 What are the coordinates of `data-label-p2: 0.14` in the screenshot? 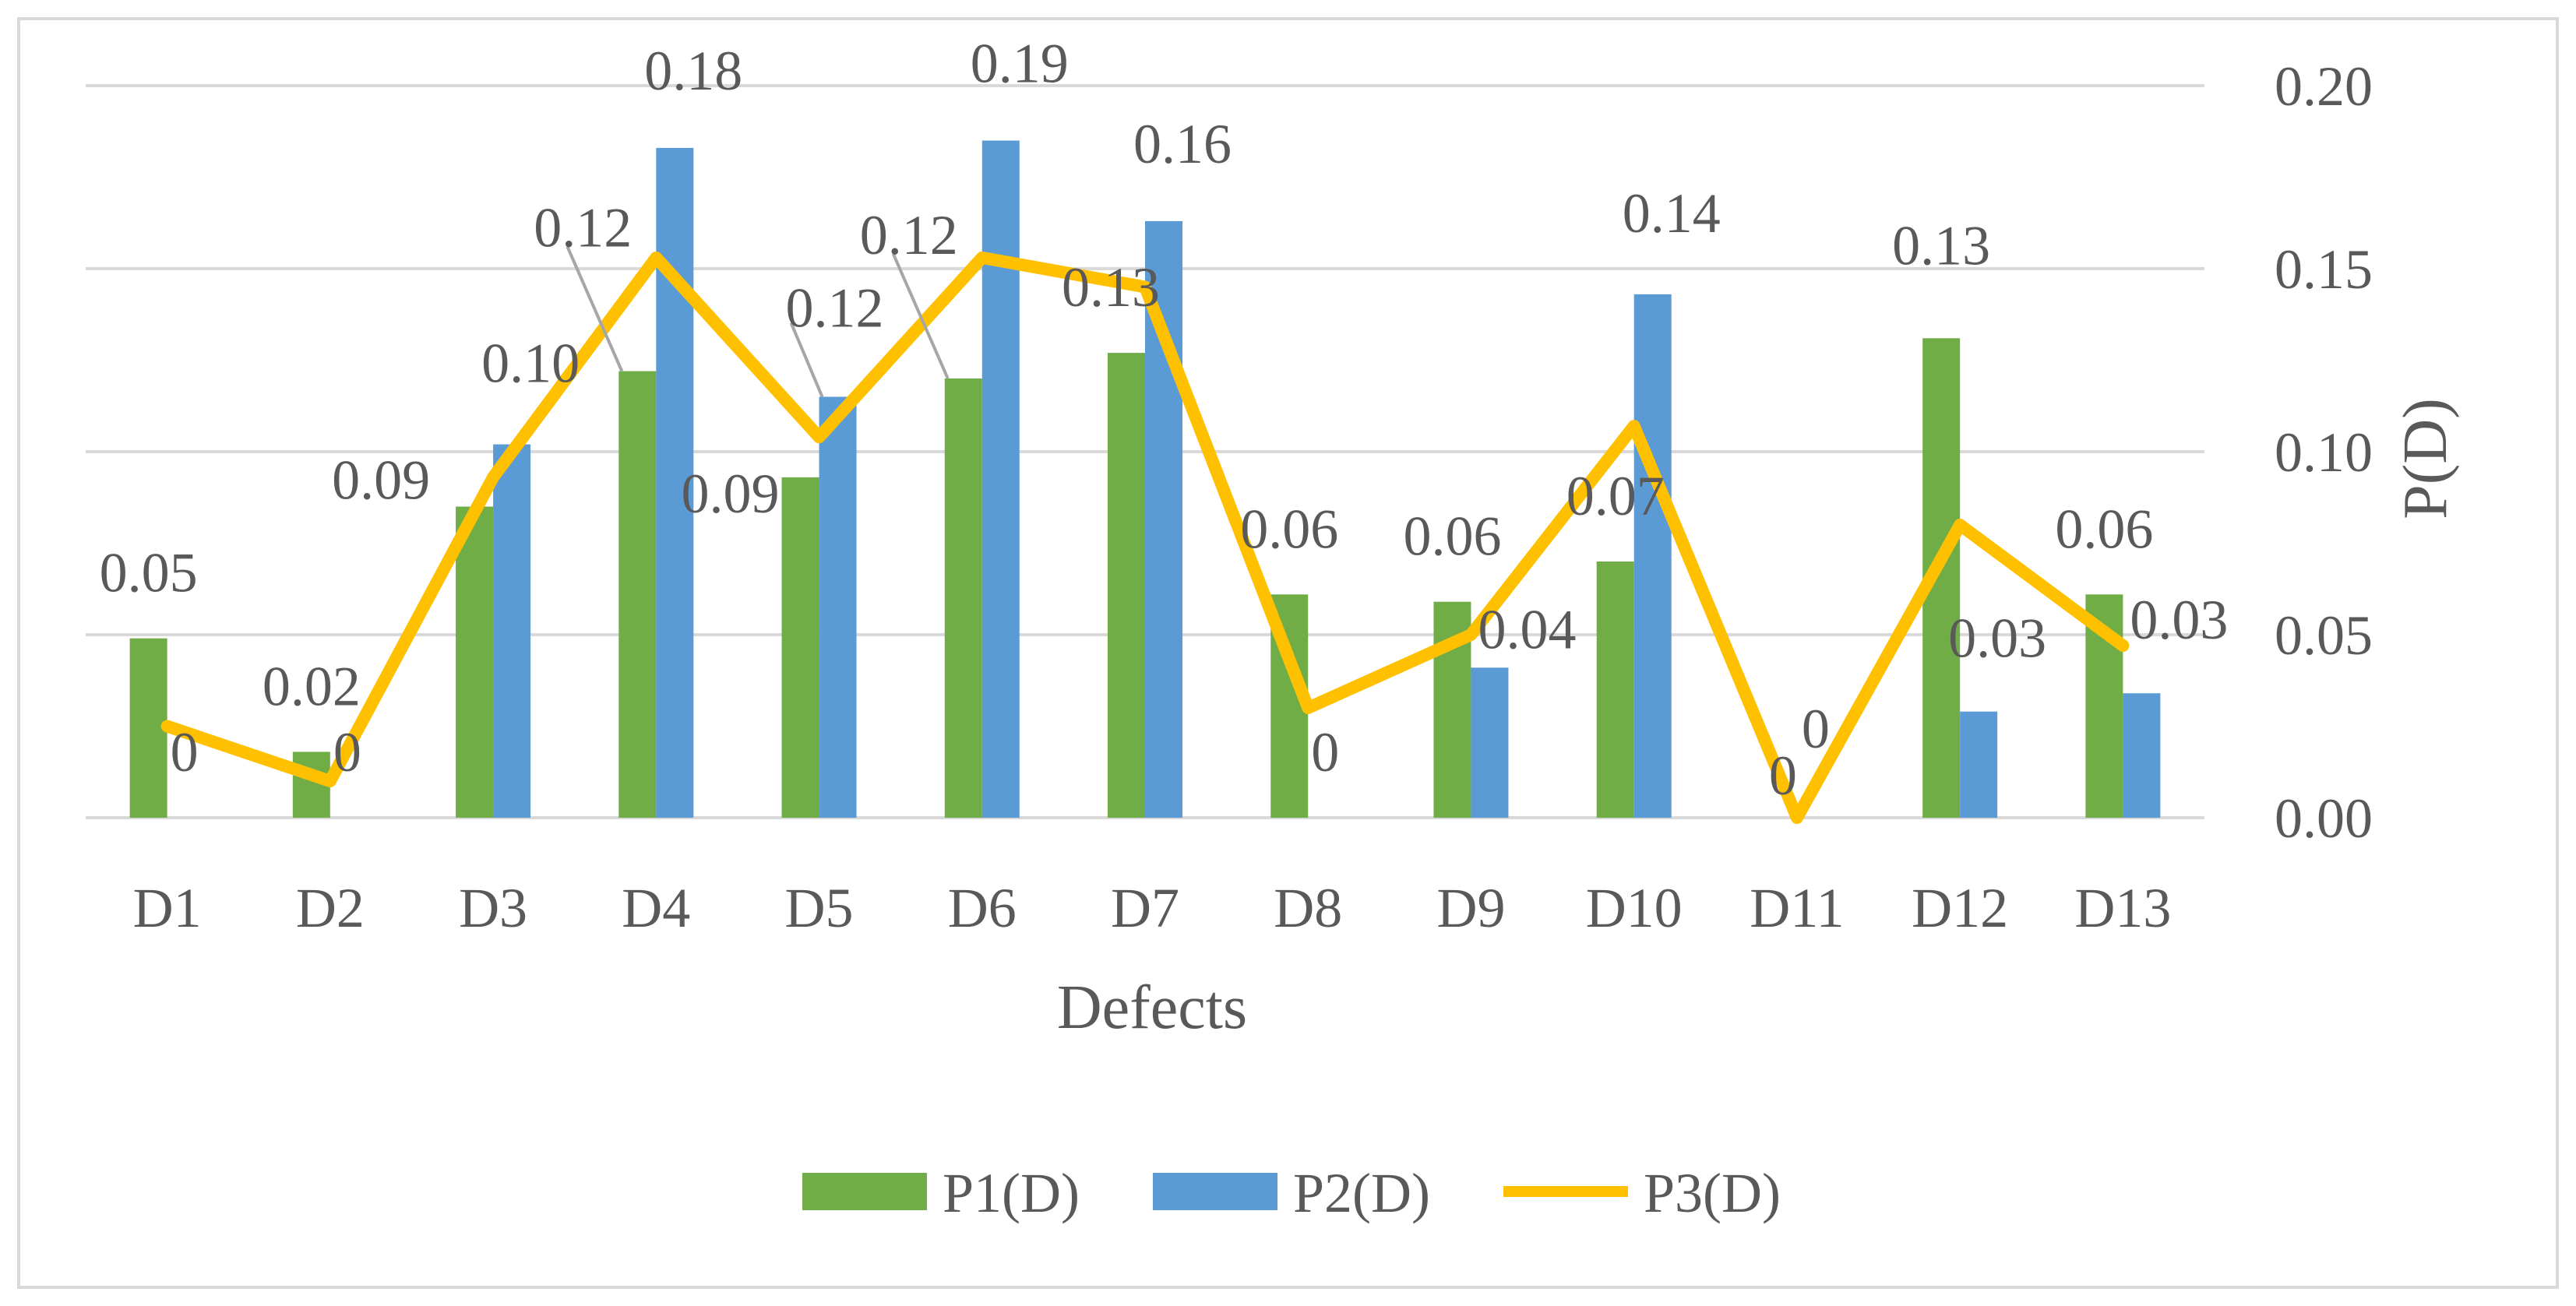 It's located at (1672, 213).